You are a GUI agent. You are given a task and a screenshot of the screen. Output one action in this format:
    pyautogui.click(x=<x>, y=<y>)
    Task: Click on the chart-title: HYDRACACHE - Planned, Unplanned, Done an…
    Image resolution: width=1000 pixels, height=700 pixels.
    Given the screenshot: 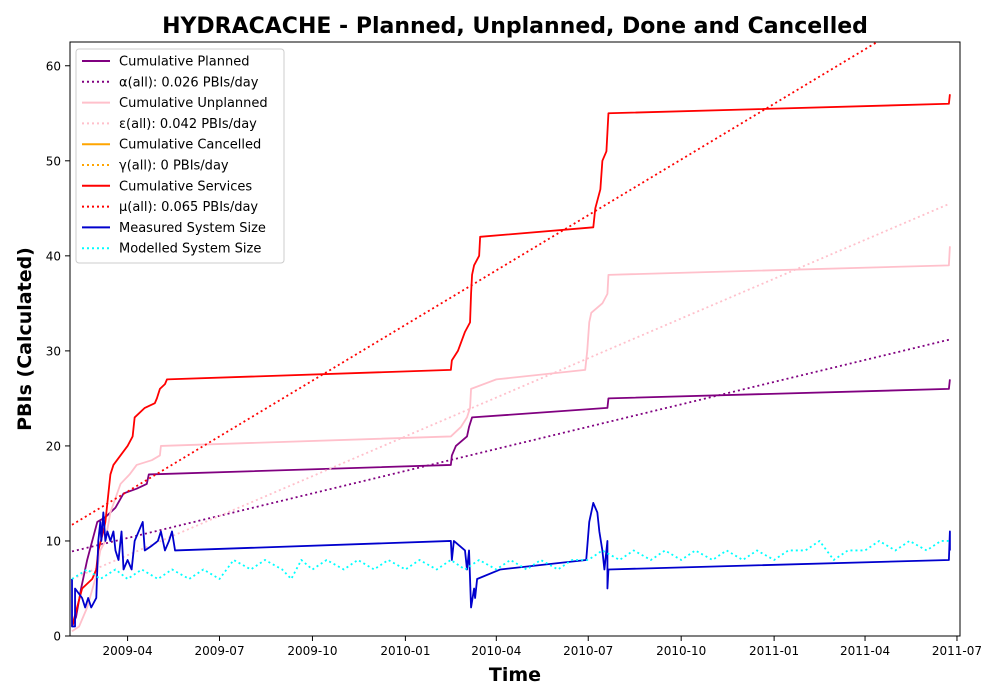 What is the action you would take?
    pyautogui.click(x=515, y=26)
    